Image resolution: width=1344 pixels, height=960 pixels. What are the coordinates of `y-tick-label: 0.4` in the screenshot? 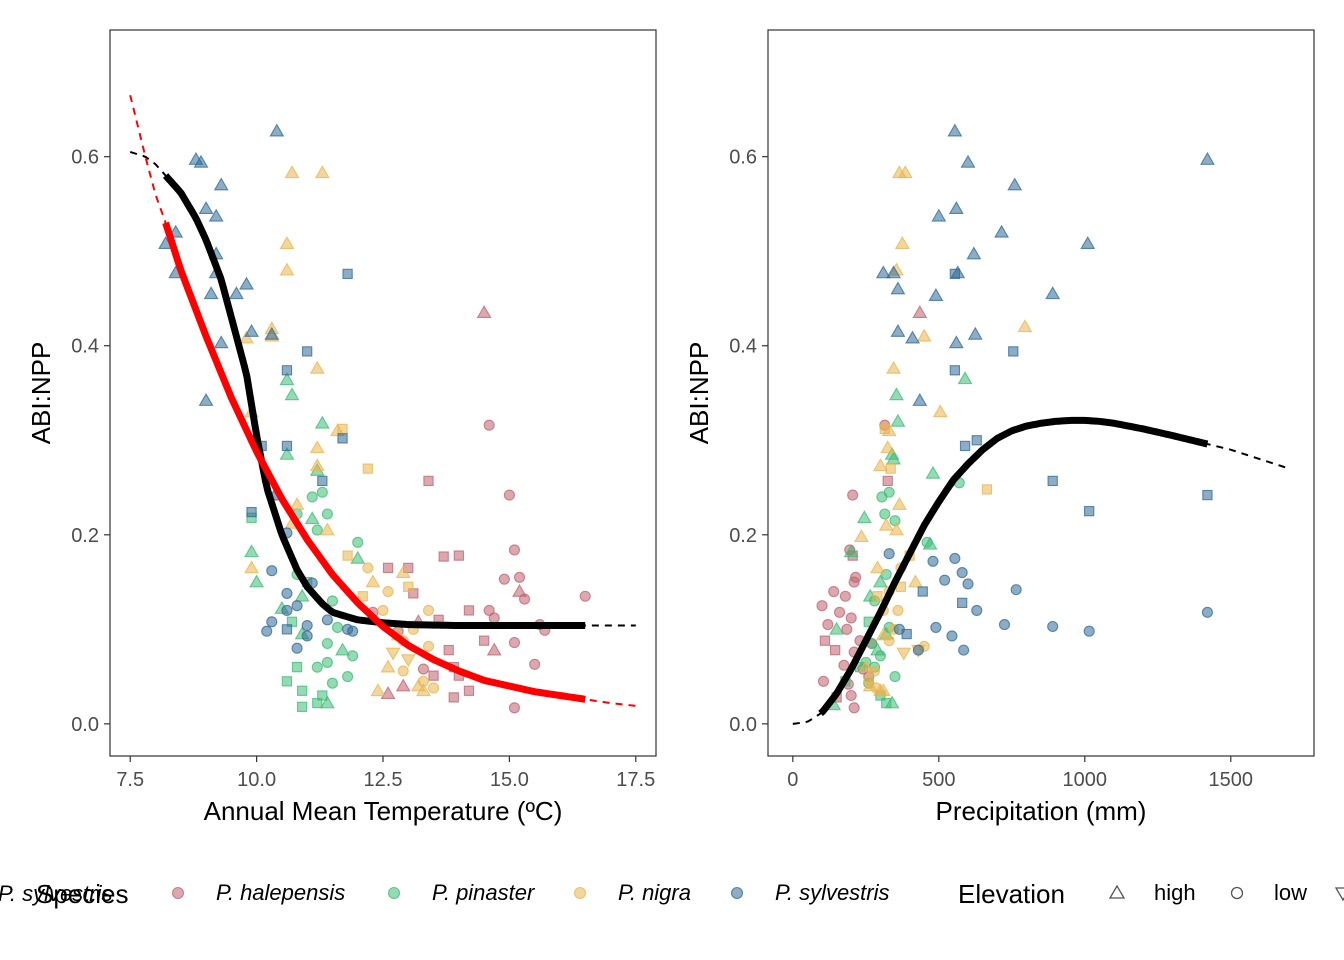 It's located at (85, 347).